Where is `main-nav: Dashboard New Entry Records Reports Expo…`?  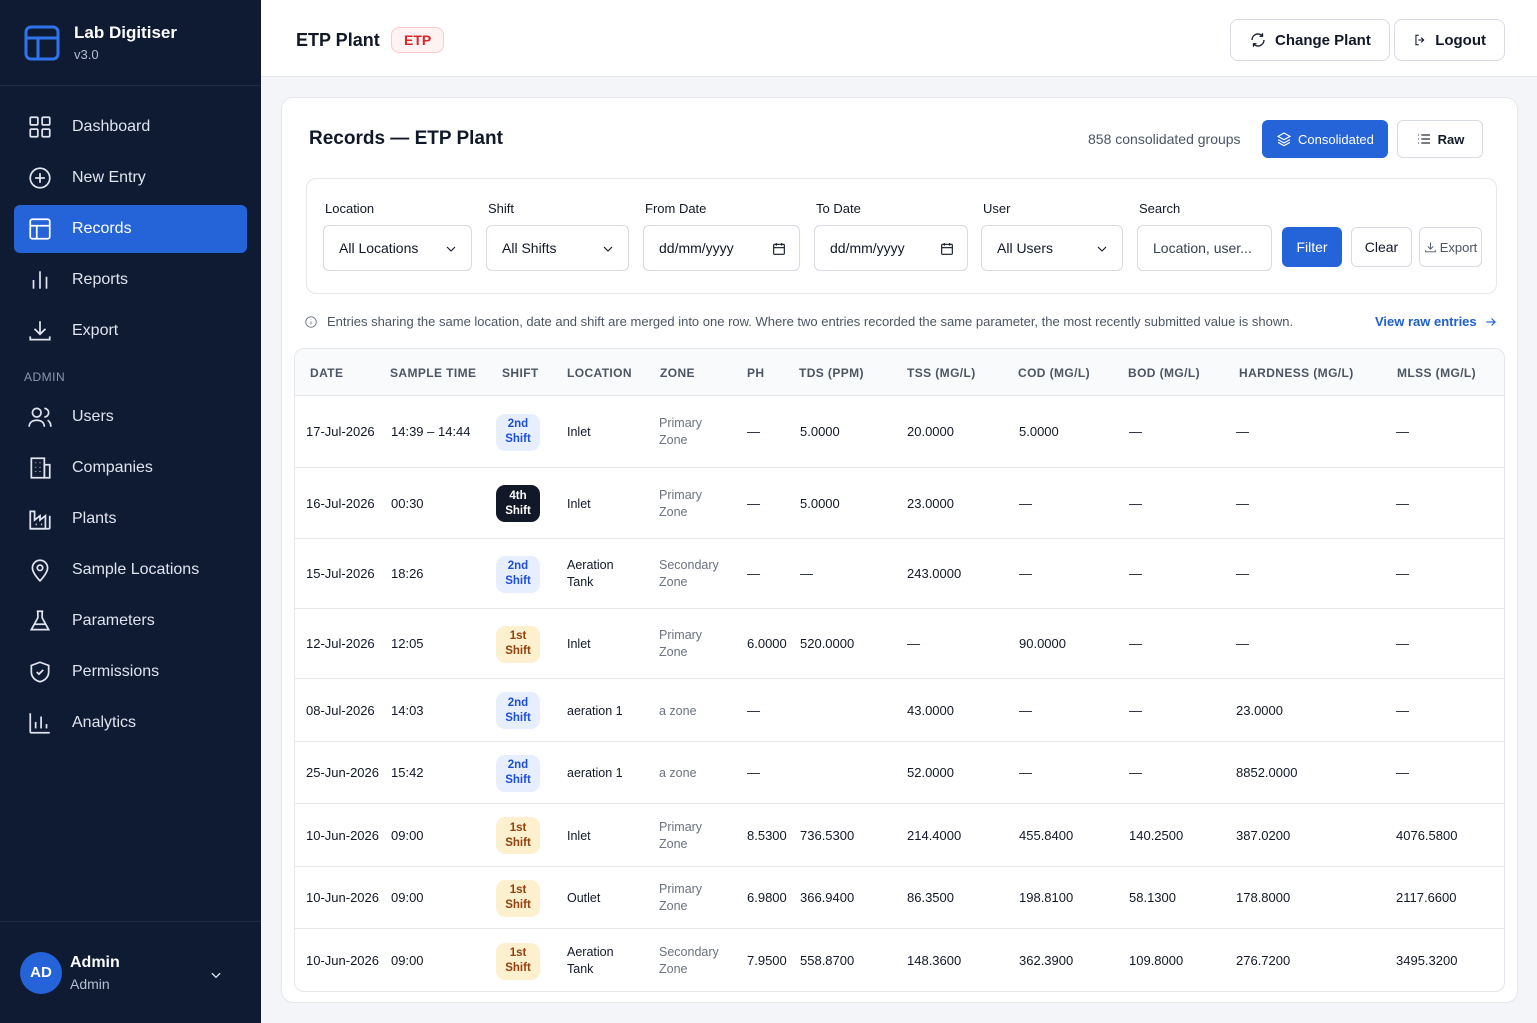
main-nav: Dashboard New Entry Records Reports Expo… is located at coordinates (130, 416).